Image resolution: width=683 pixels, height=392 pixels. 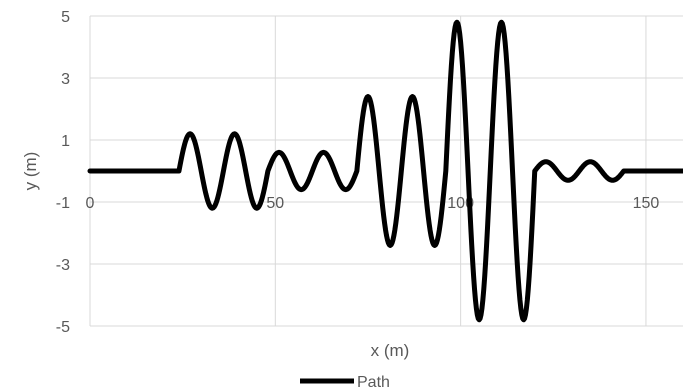 What do you see at coordinates (30, 171) in the screenshot?
I see `y-axis-title: y (m)` at bounding box center [30, 171].